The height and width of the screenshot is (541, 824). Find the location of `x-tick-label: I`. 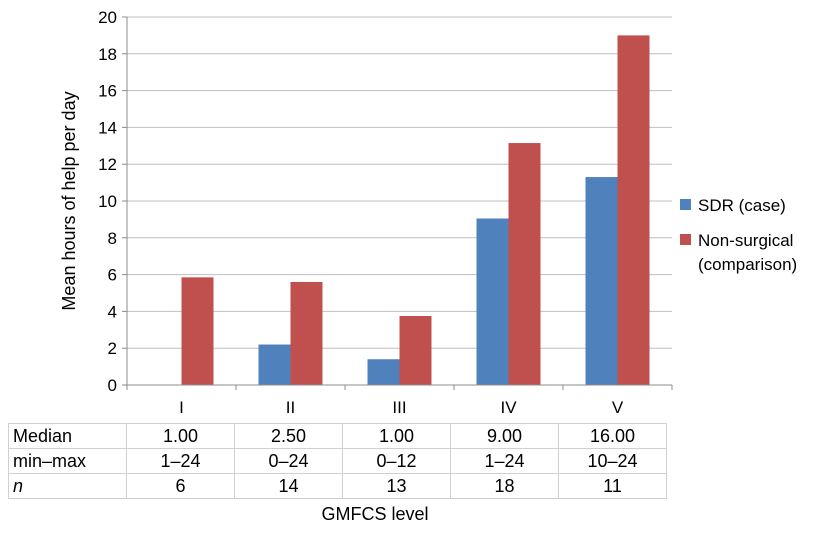

x-tick-label: I is located at coordinates (181, 407).